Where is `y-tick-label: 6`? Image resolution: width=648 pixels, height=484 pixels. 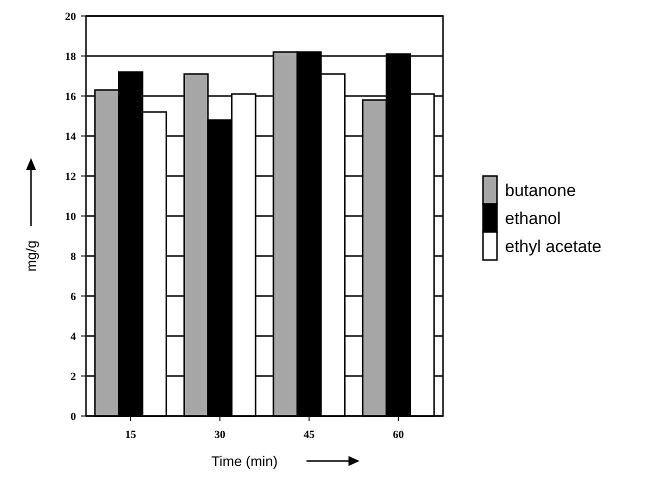 y-tick-label: 6 is located at coordinates (73, 296).